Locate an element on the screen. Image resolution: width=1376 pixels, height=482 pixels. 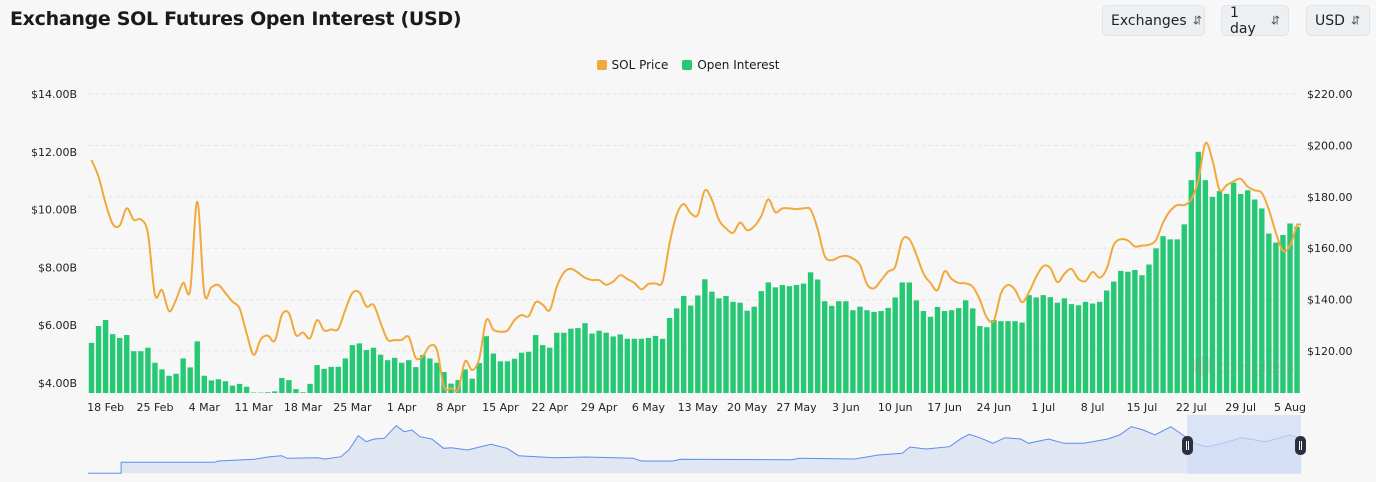
navigator-selection is located at coordinates (1244, 444).